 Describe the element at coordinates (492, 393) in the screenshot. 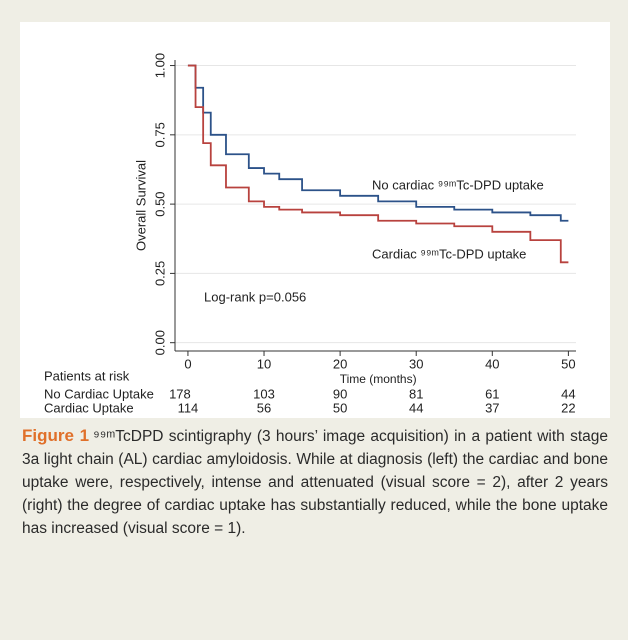

I see `risk-count: 61` at that location.